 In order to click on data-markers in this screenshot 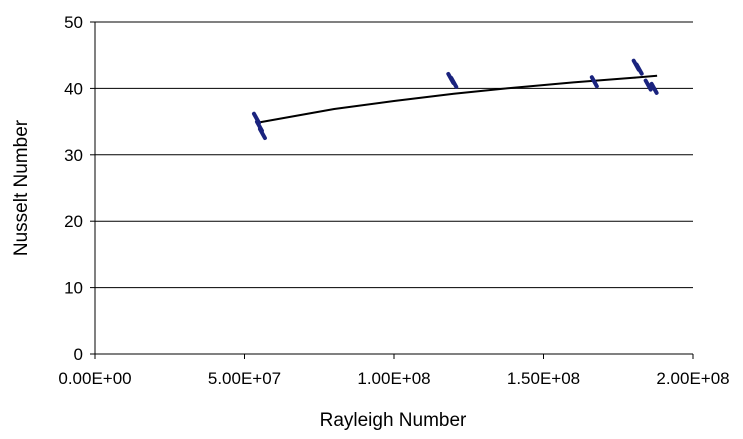, I will do `click(455, 99)`.